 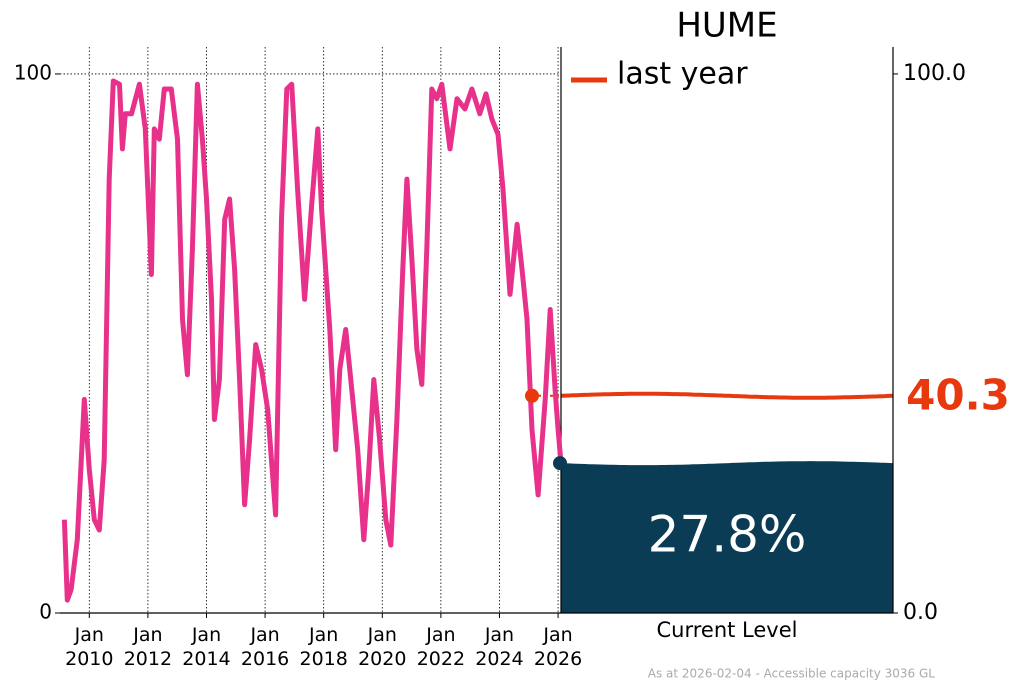 What do you see at coordinates (727, 630) in the screenshot?
I see `panel-label: Current Level` at bounding box center [727, 630].